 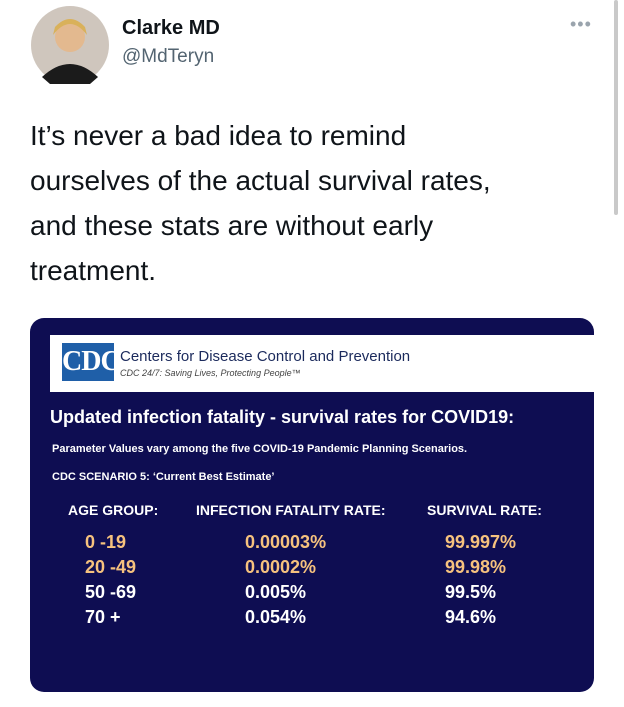 I want to click on table-header: INFECTION FATALITY RATE:, so click(x=291, y=510).